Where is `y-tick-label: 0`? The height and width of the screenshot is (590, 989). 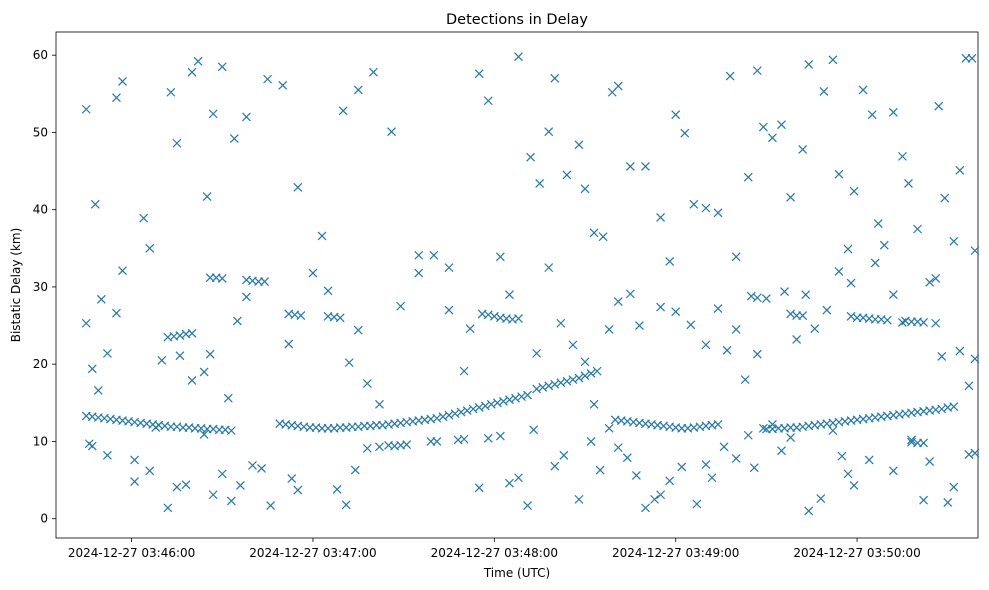 y-tick-label: 0 is located at coordinates (44, 519).